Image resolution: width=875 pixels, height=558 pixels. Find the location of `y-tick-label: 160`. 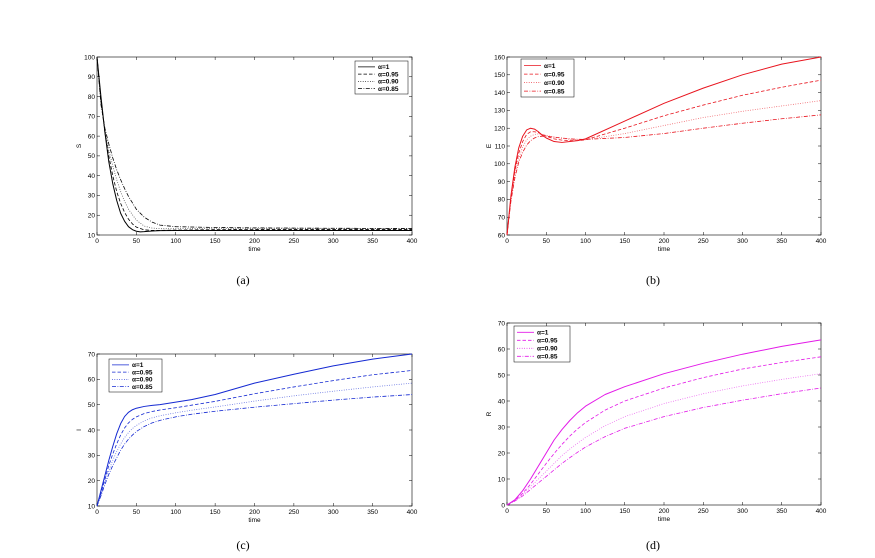

y-tick-label: 160 is located at coordinates (499, 57).